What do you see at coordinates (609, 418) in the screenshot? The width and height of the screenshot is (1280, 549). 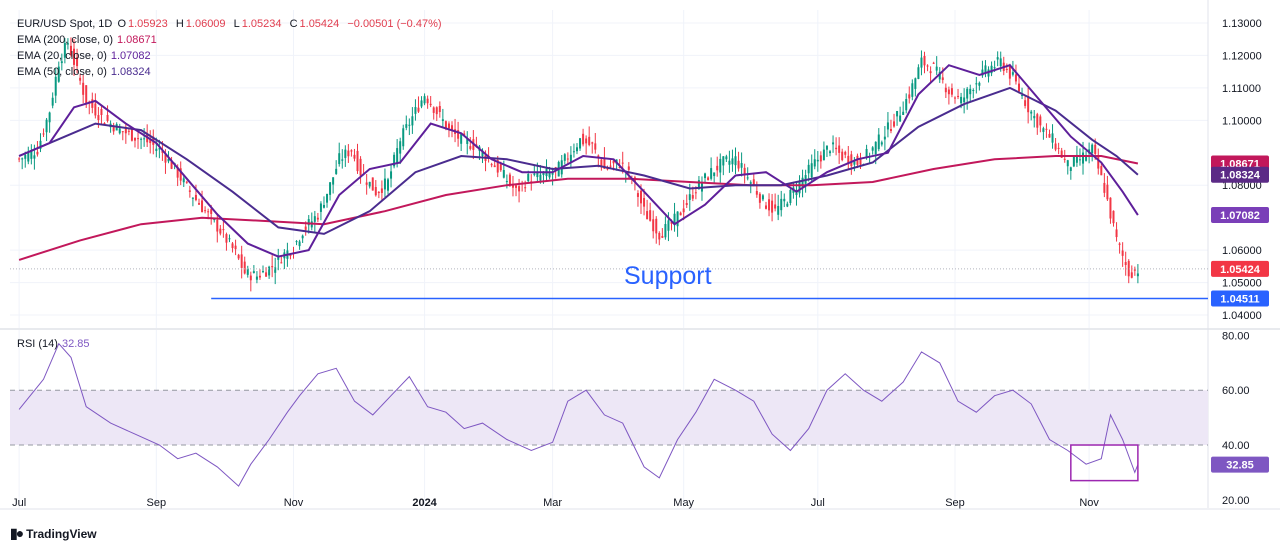 I see `rsi-band-fill` at bounding box center [609, 418].